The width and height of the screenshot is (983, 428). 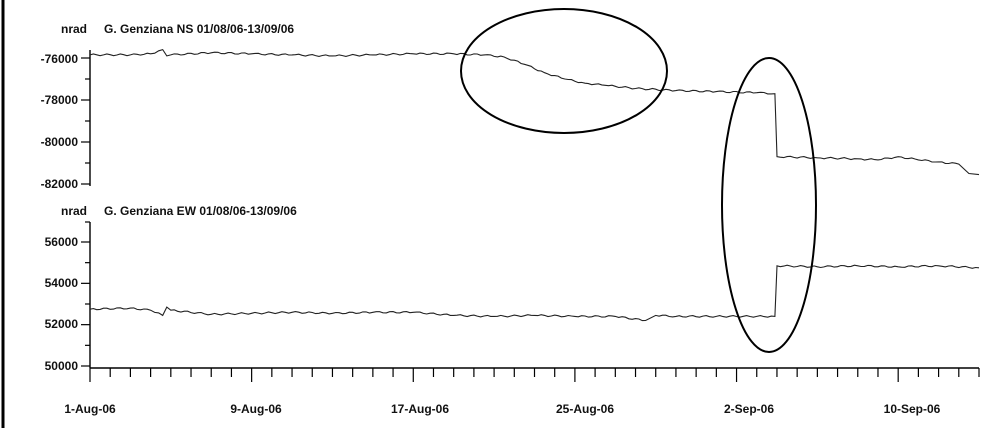 What do you see at coordinates (62, 324) in the screenshot?
I see `bottom-ytick-label: 52000` at bounding box center [62, 324].